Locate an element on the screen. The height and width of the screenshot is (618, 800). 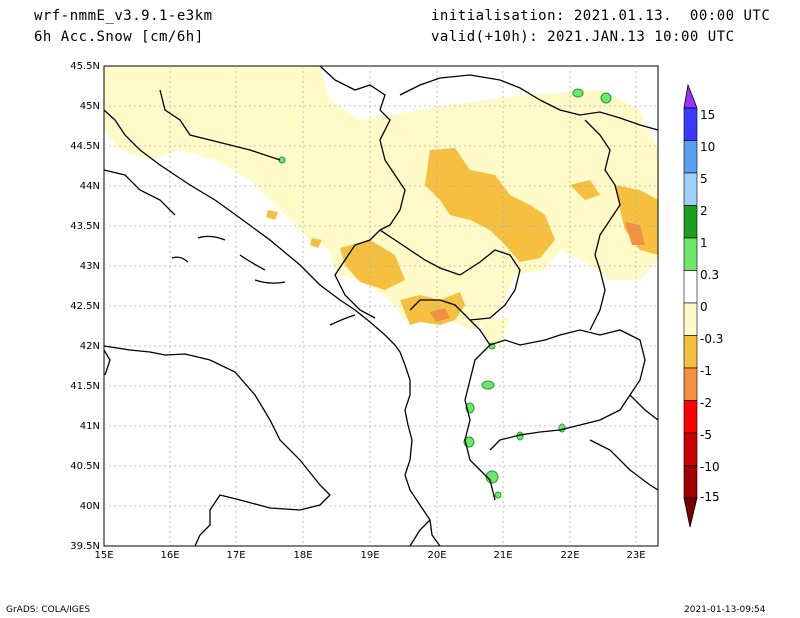
colorbar-boxes is located at coordinates (690, 303).